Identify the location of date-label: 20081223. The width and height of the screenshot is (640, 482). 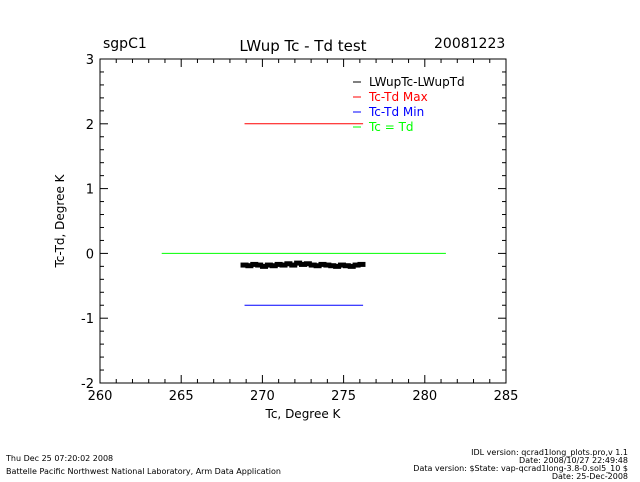
(470, 44).